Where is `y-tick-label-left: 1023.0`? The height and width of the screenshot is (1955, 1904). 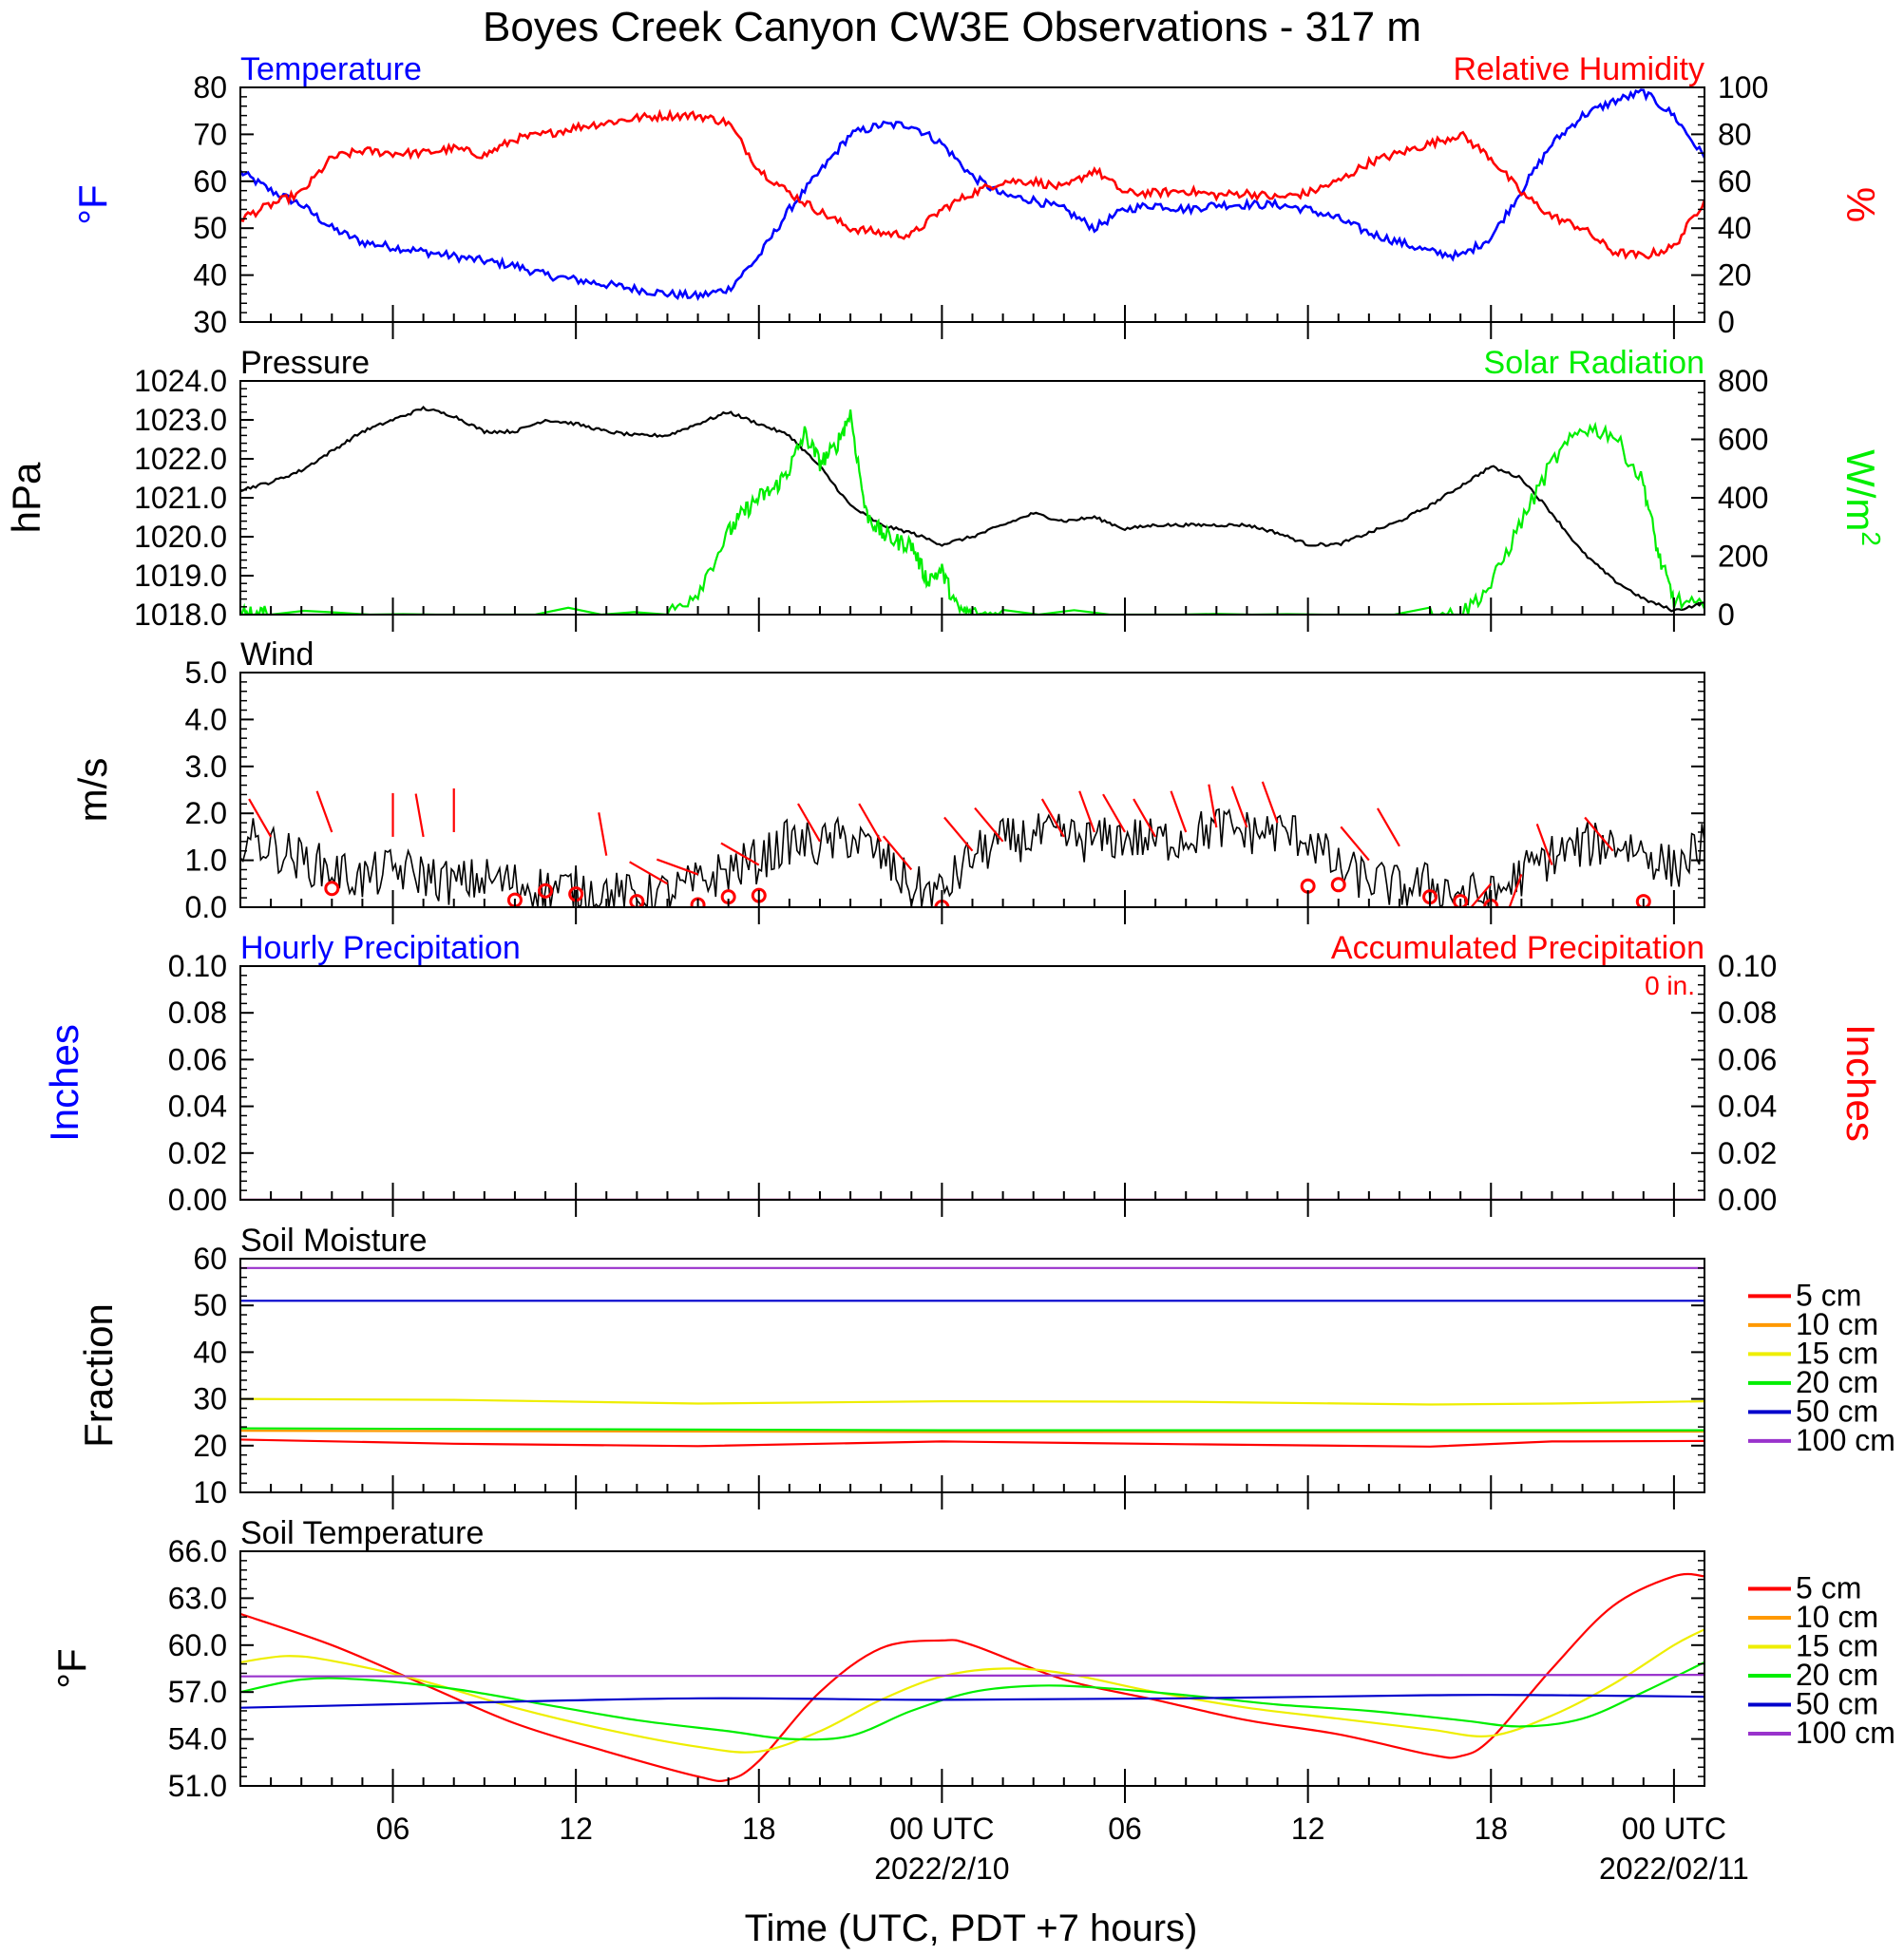 y-tick-label-left: 1023.0 is located at coordinates (180, 420).